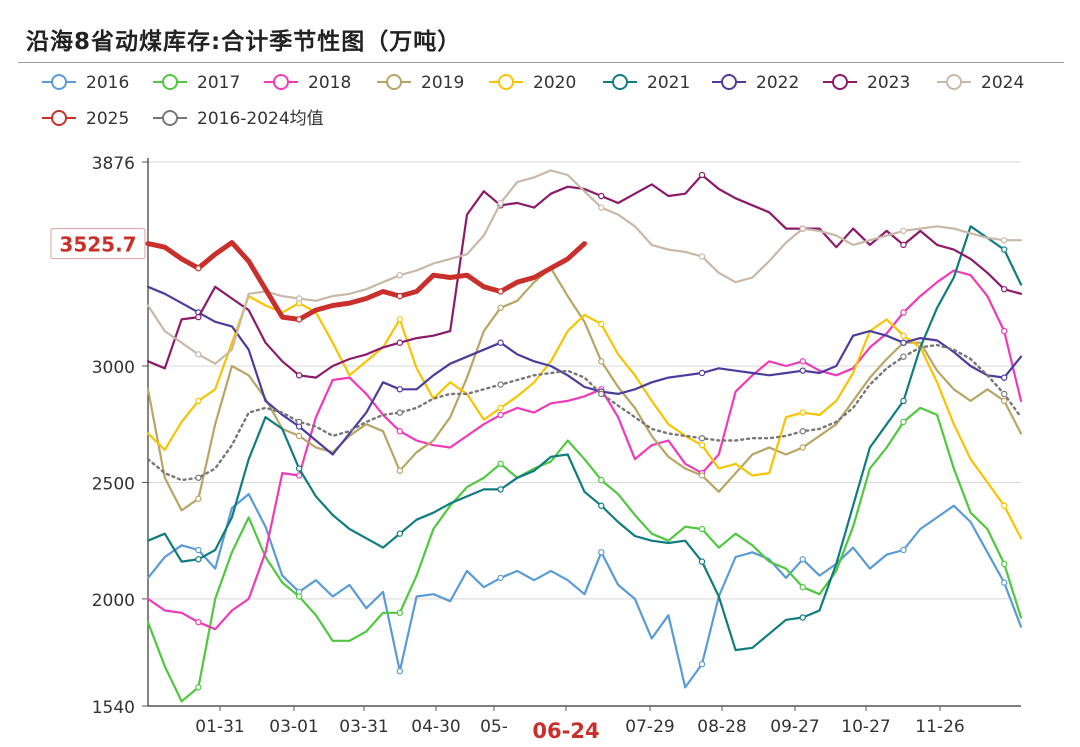 The image size is (1080, 747). What do you see at coordinates (219, 727) in the screenshot?
I see `x-tick-label: 01-31` at bounding box center [219, 727].